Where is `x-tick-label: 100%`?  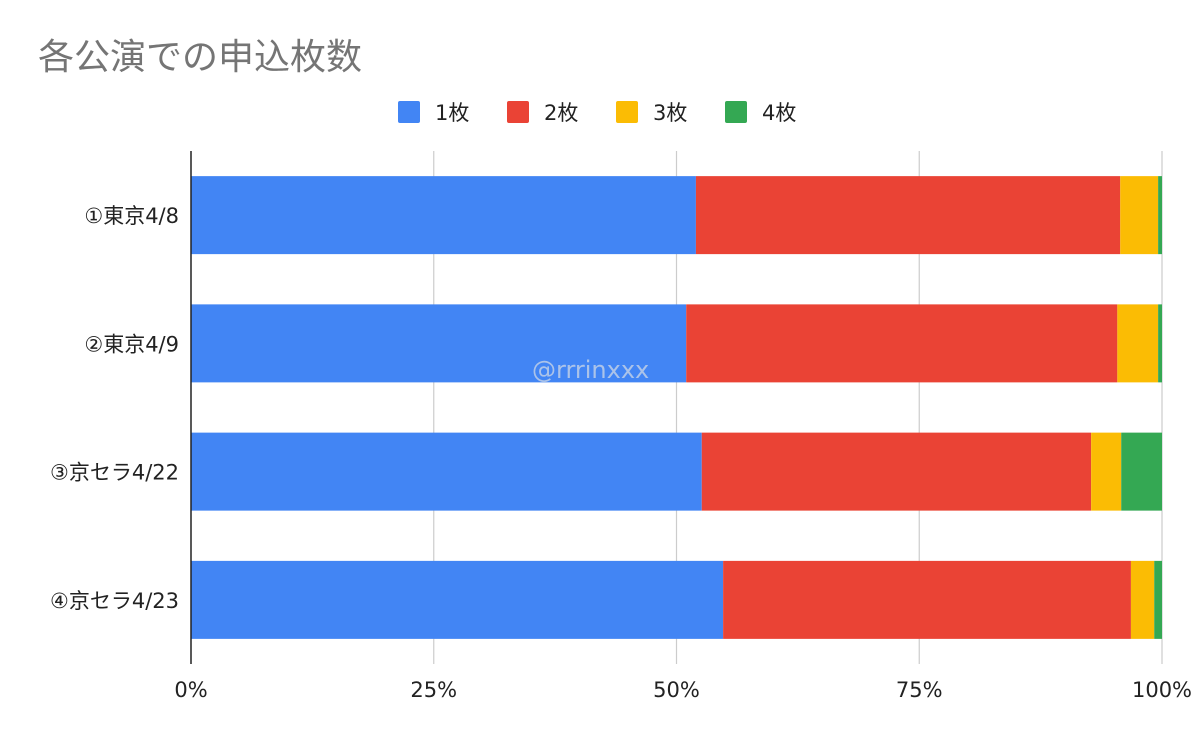 x-tick-label: 100% is located at coordinates (1162, 690).